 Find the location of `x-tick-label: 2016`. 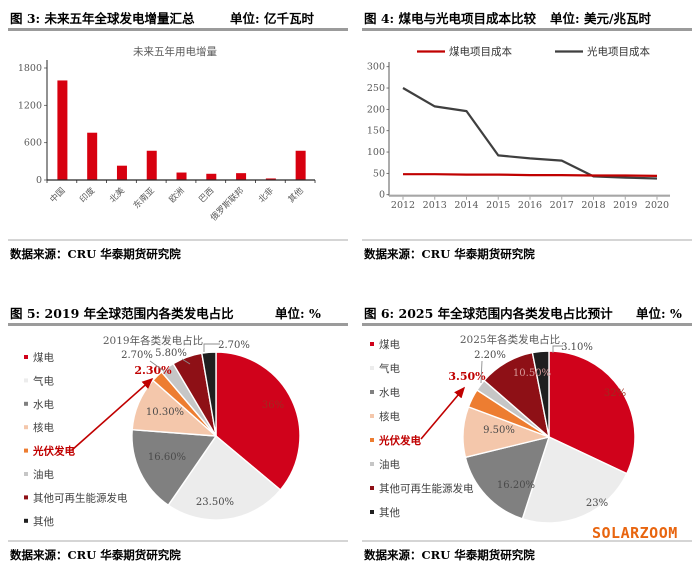

x-tick-label: 2016 is located at coordinates (530, 205).